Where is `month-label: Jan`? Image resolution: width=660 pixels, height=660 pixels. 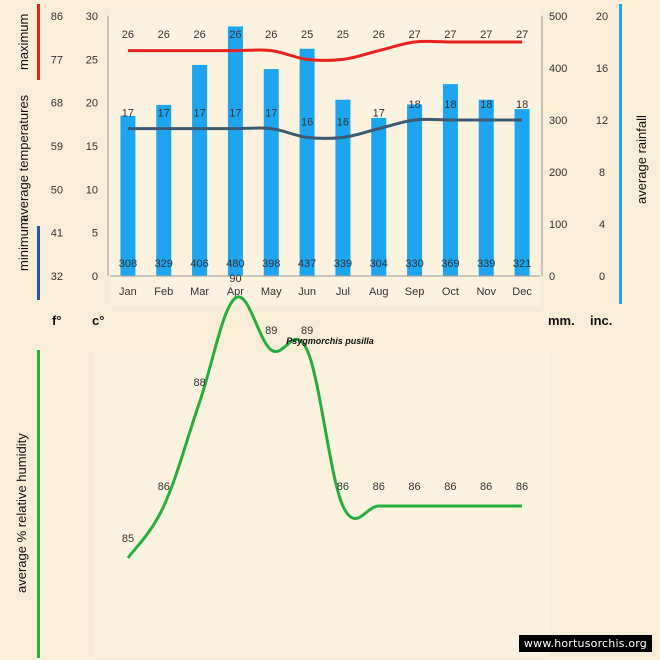 month-label: Jan is located at coordinates (128, 292).